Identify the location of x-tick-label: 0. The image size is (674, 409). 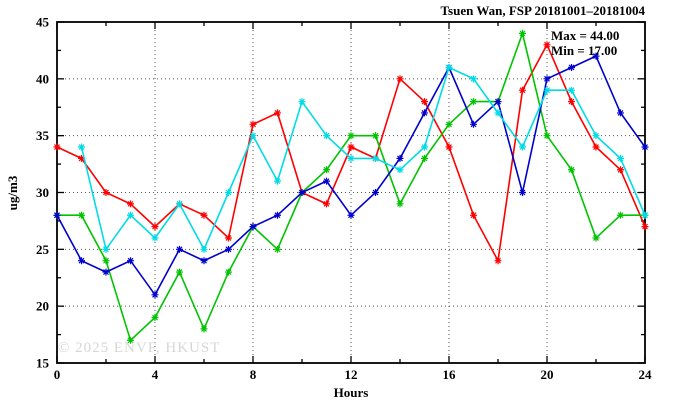
(57, 374).